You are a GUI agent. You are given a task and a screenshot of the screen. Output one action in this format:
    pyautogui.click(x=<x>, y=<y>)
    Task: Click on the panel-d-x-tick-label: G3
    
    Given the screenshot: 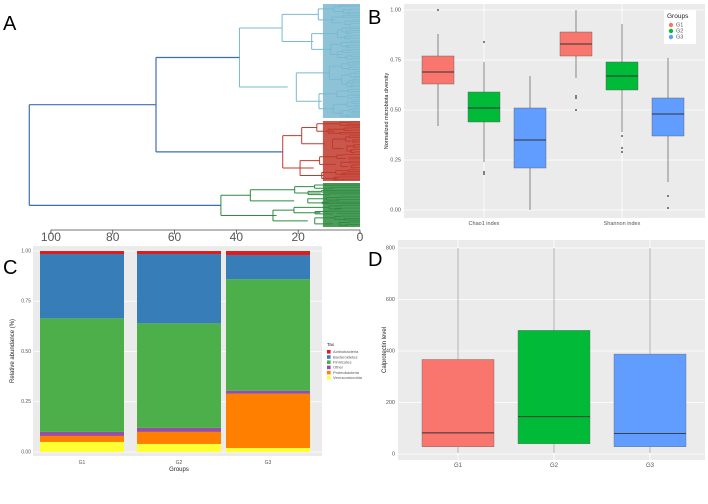 What is the action you would take?
    pyautogui.click(x=650, y=466)
    